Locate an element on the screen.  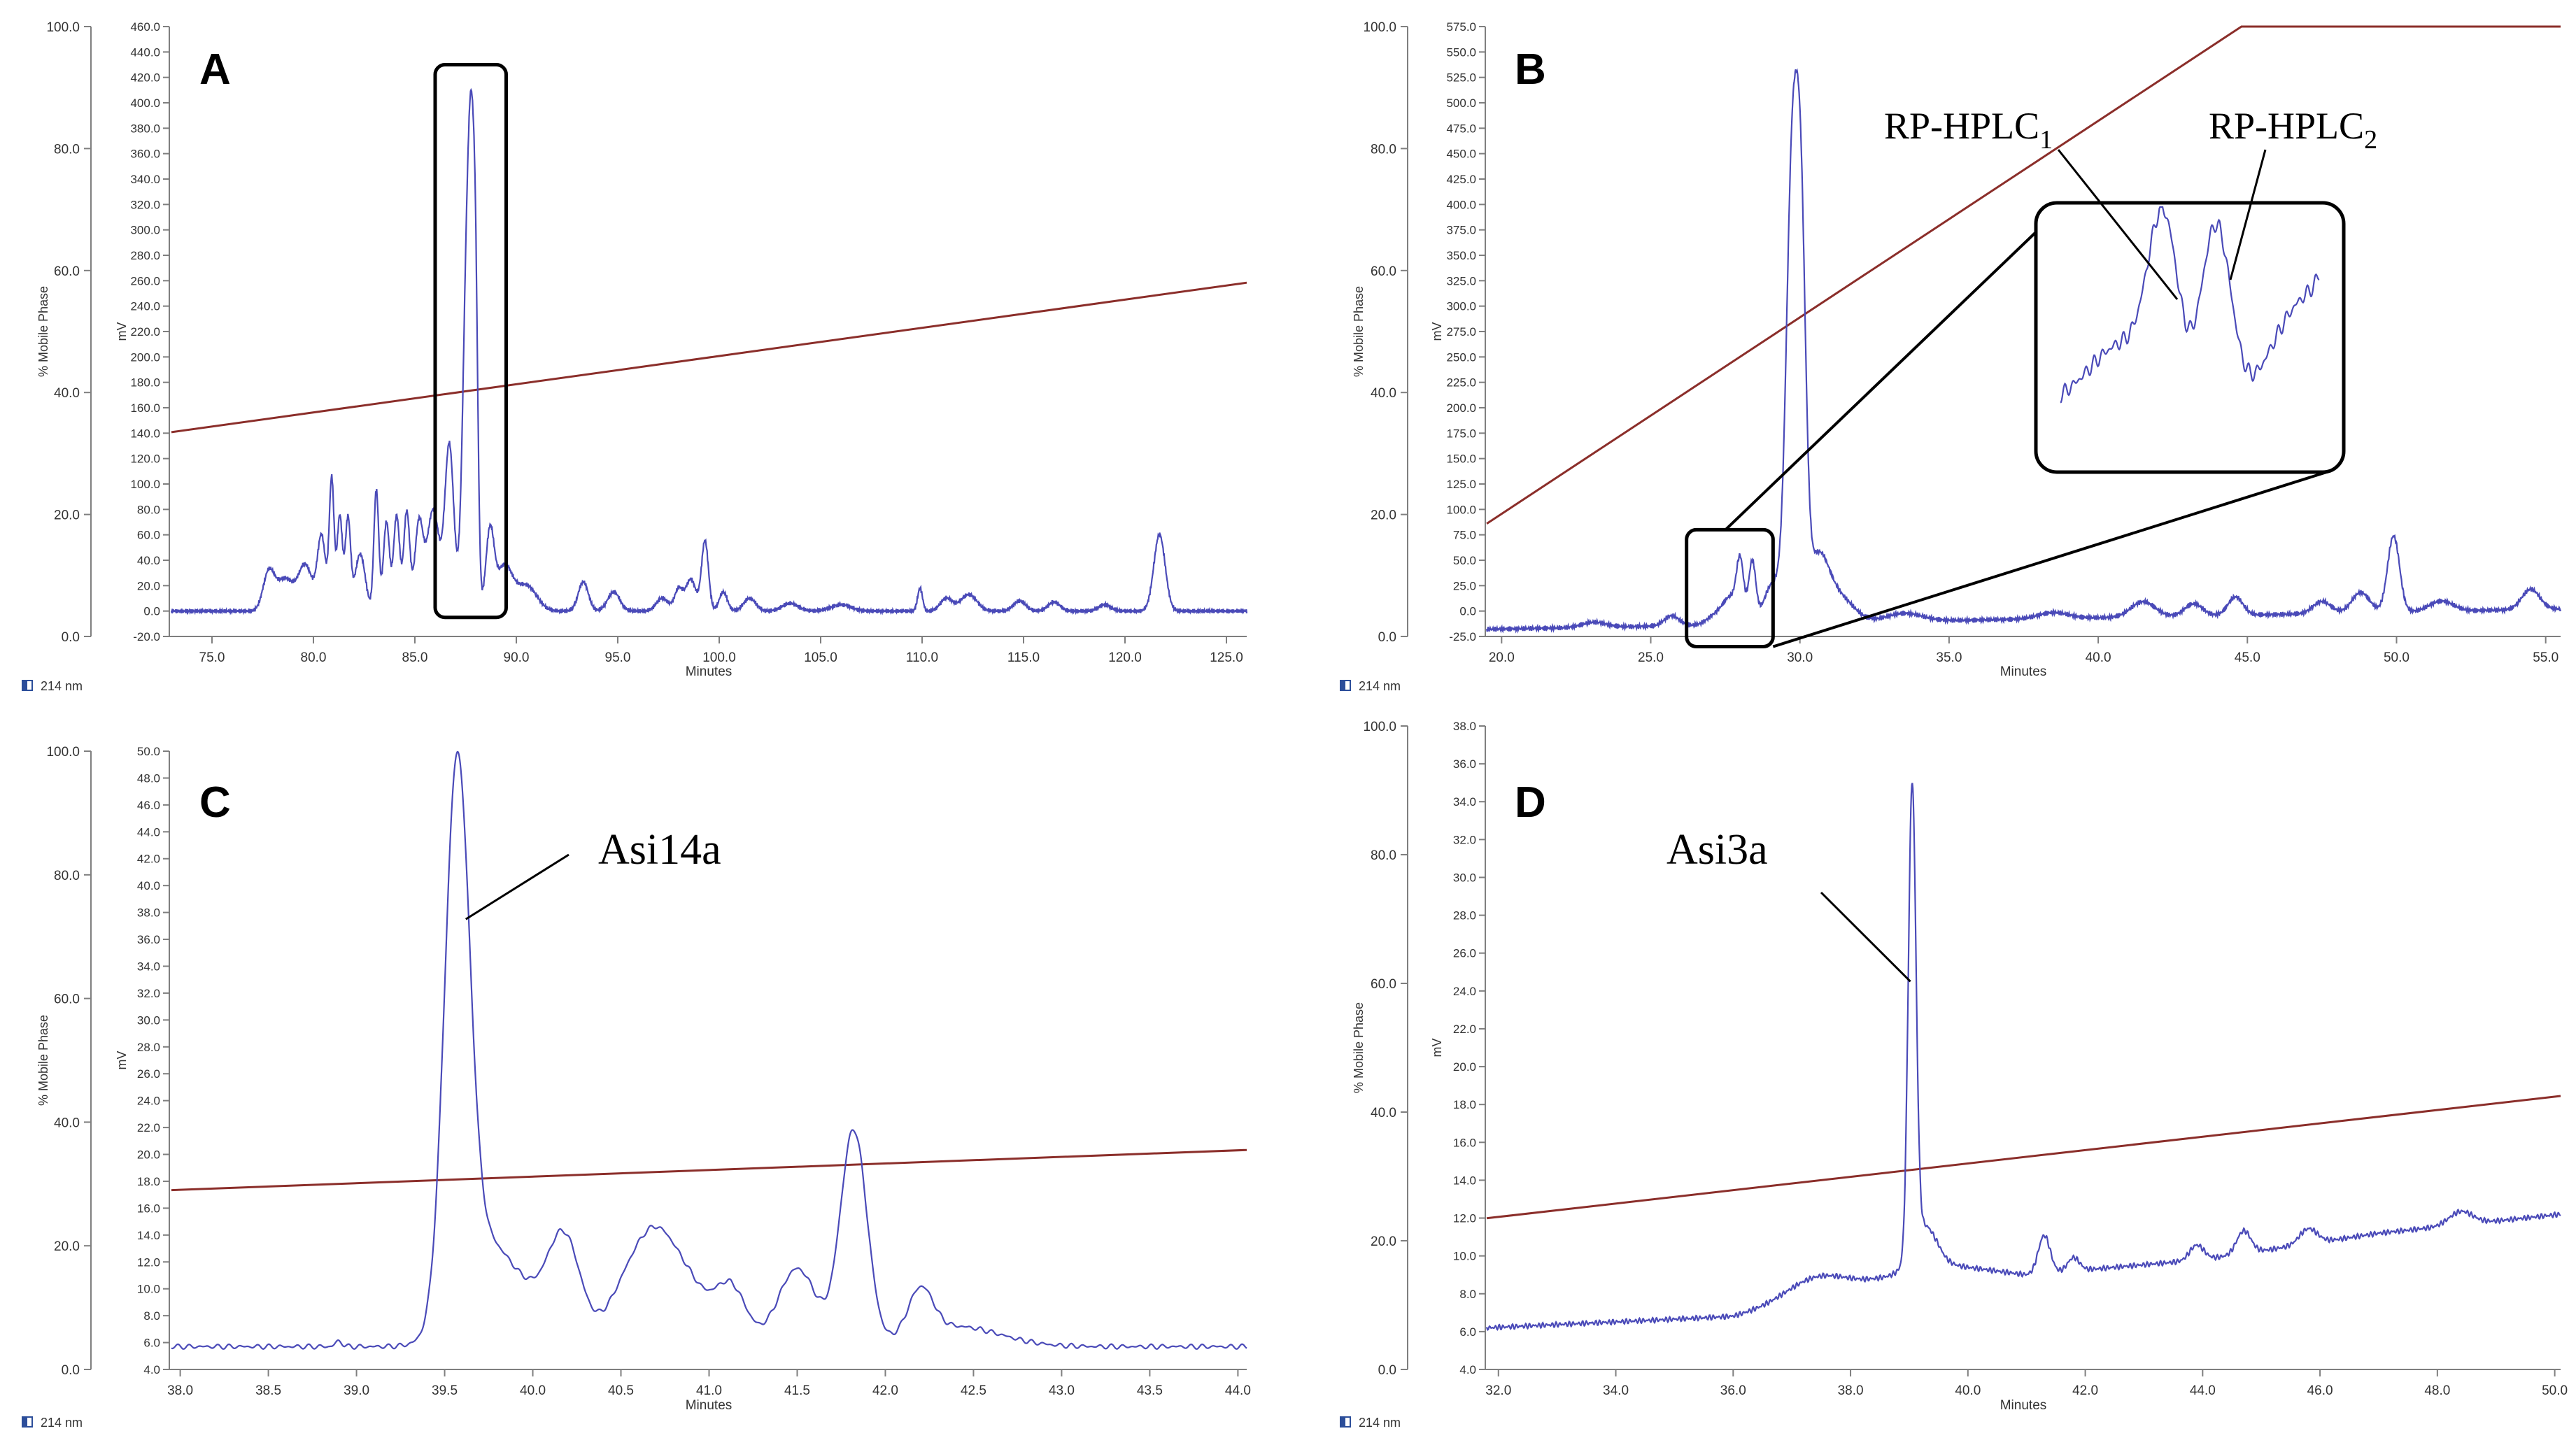
right-tick-label: 60.0 is located at coordinates (148, 535).